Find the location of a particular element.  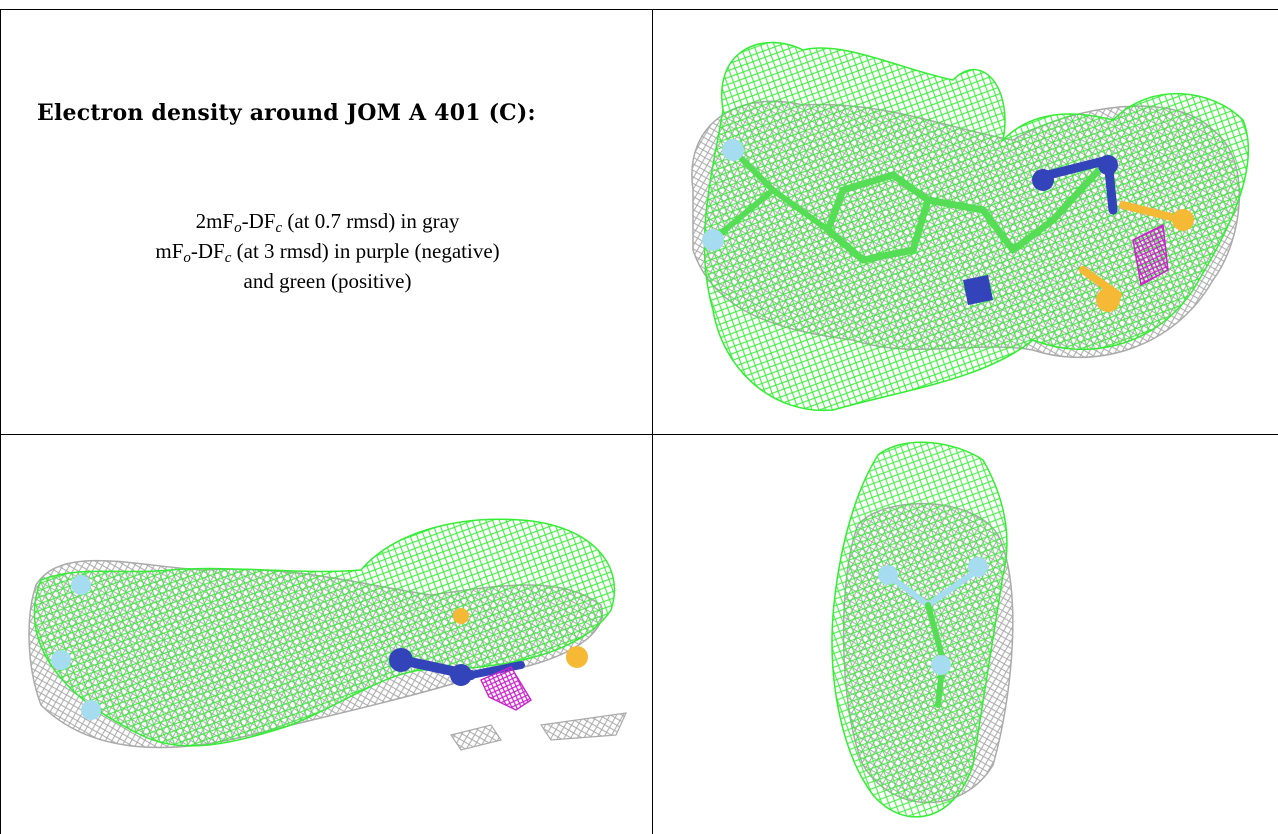

legend-line-positive: and green (positive) is located at coordinates (327, 281).